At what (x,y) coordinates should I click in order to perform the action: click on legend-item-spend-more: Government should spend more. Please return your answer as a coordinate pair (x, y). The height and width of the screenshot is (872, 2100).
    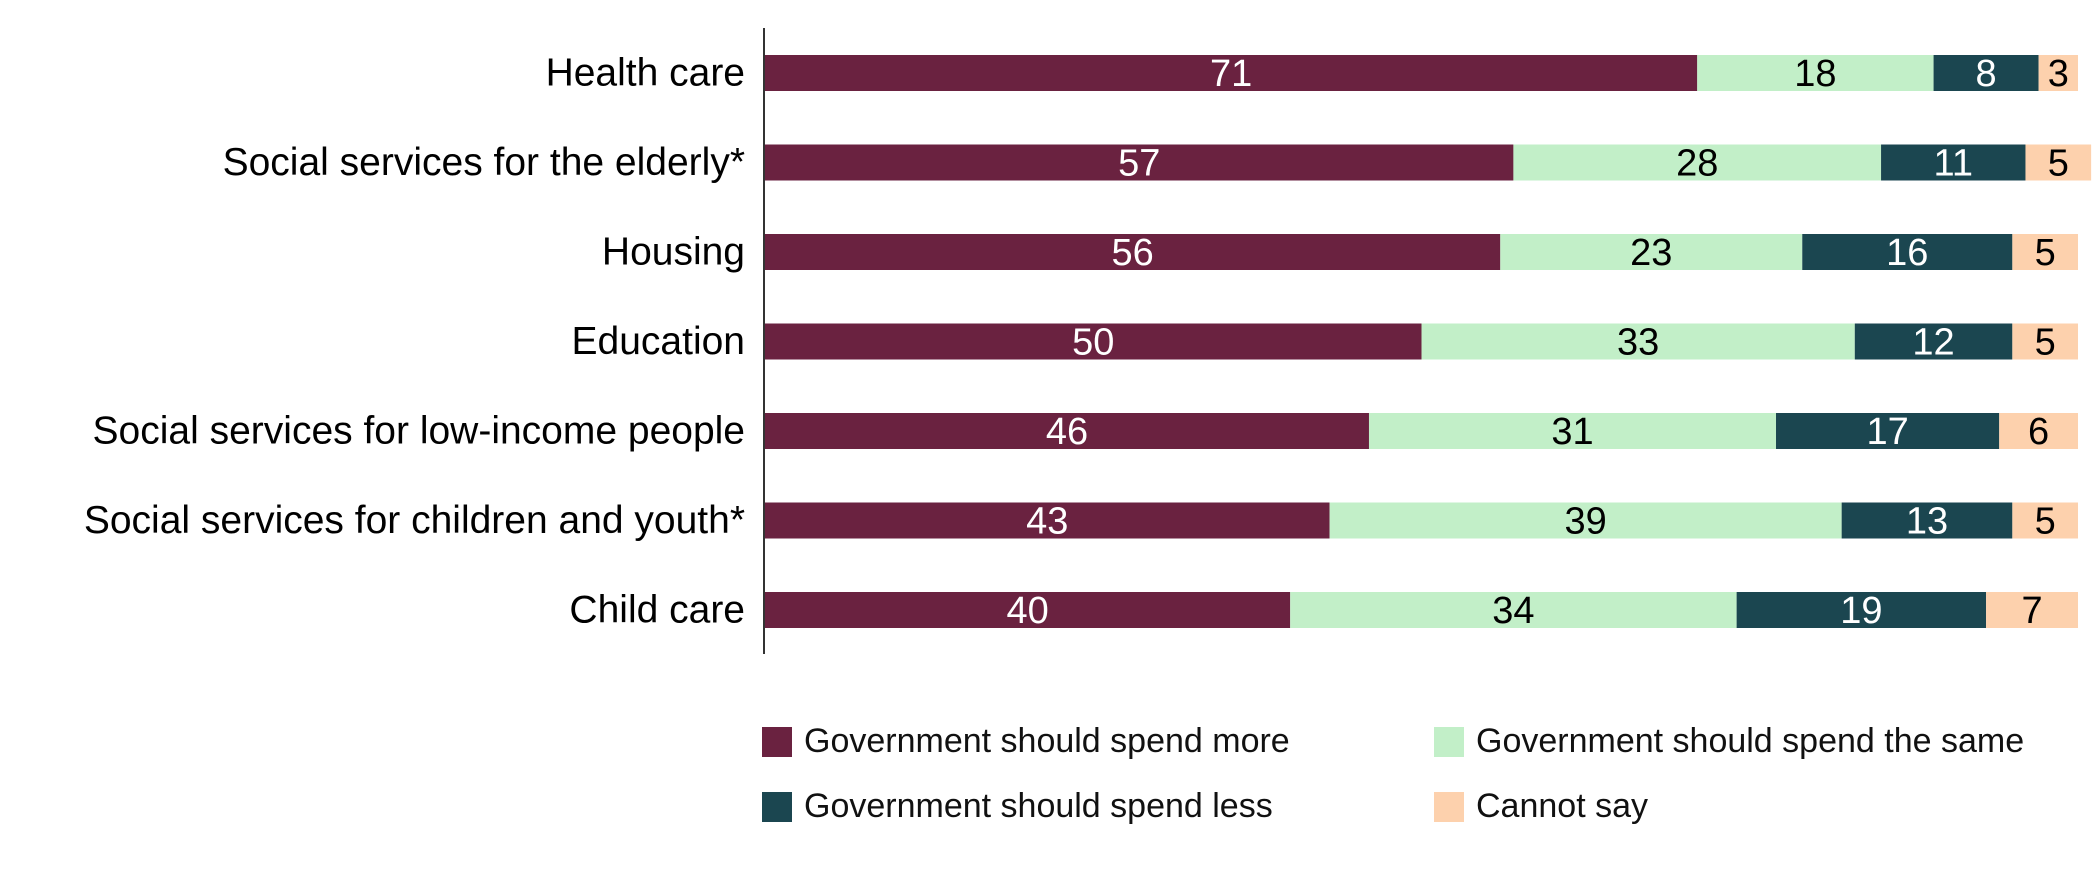
    Looking at the image, I should click on (1026, 741).